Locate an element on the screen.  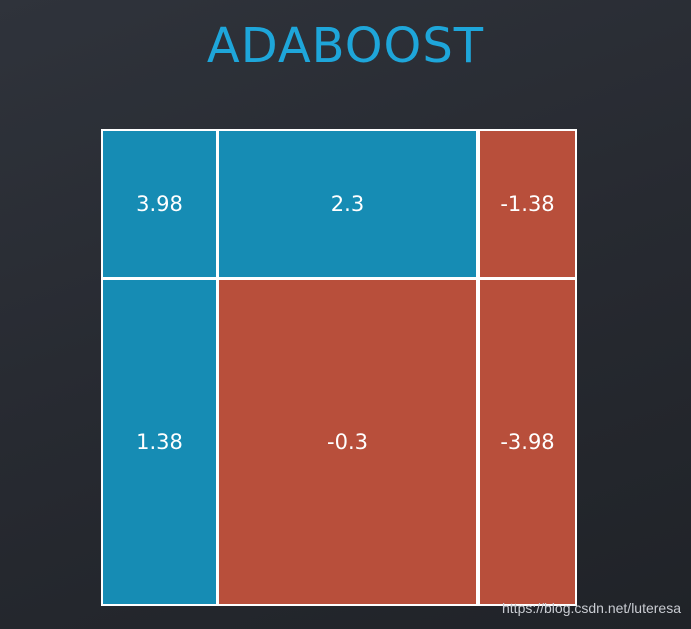
cell: -1.38 is located at coordinates (527, 204).